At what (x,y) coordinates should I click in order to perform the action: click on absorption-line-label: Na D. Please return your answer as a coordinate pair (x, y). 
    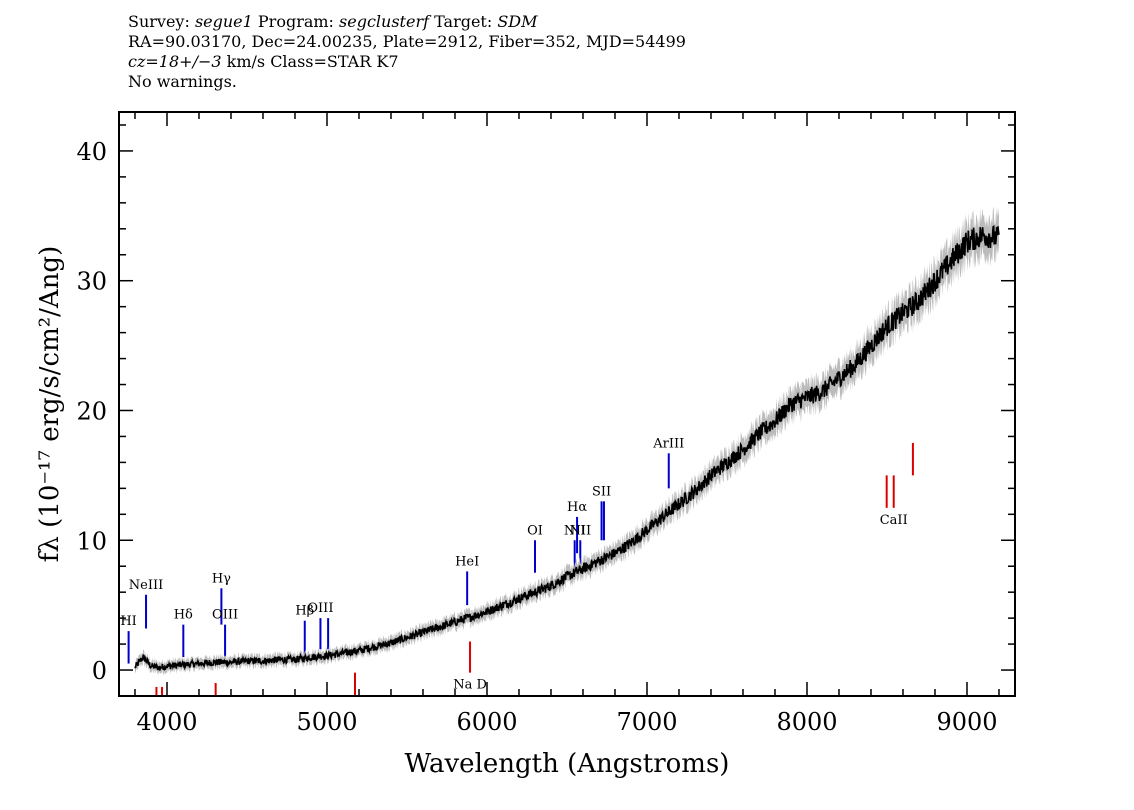
    Looking at the image, I should click on (470, 685).